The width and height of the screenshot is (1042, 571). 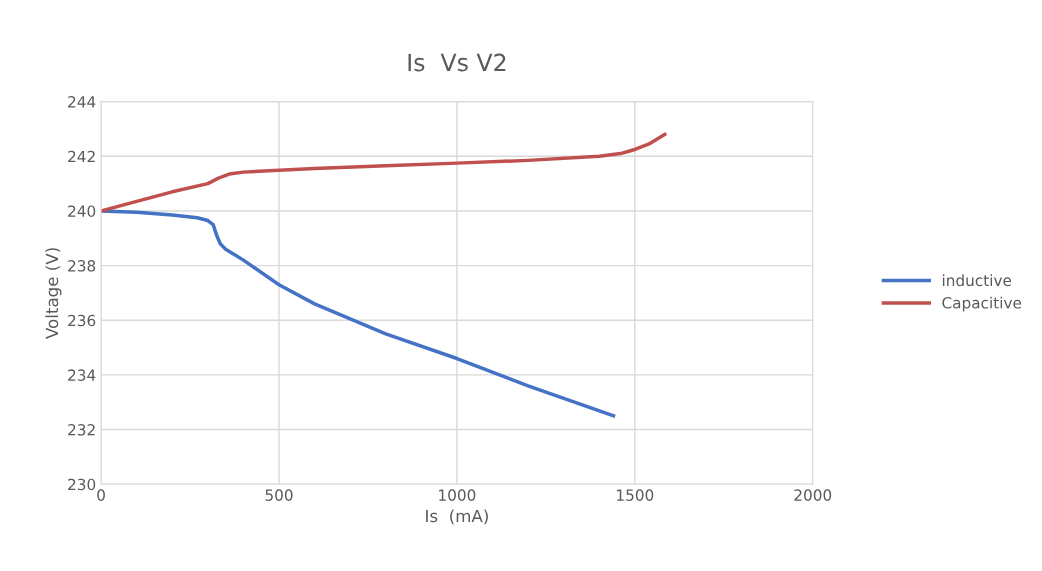 I want to click on y-tick-label: 234, so click(x=82, y=375).